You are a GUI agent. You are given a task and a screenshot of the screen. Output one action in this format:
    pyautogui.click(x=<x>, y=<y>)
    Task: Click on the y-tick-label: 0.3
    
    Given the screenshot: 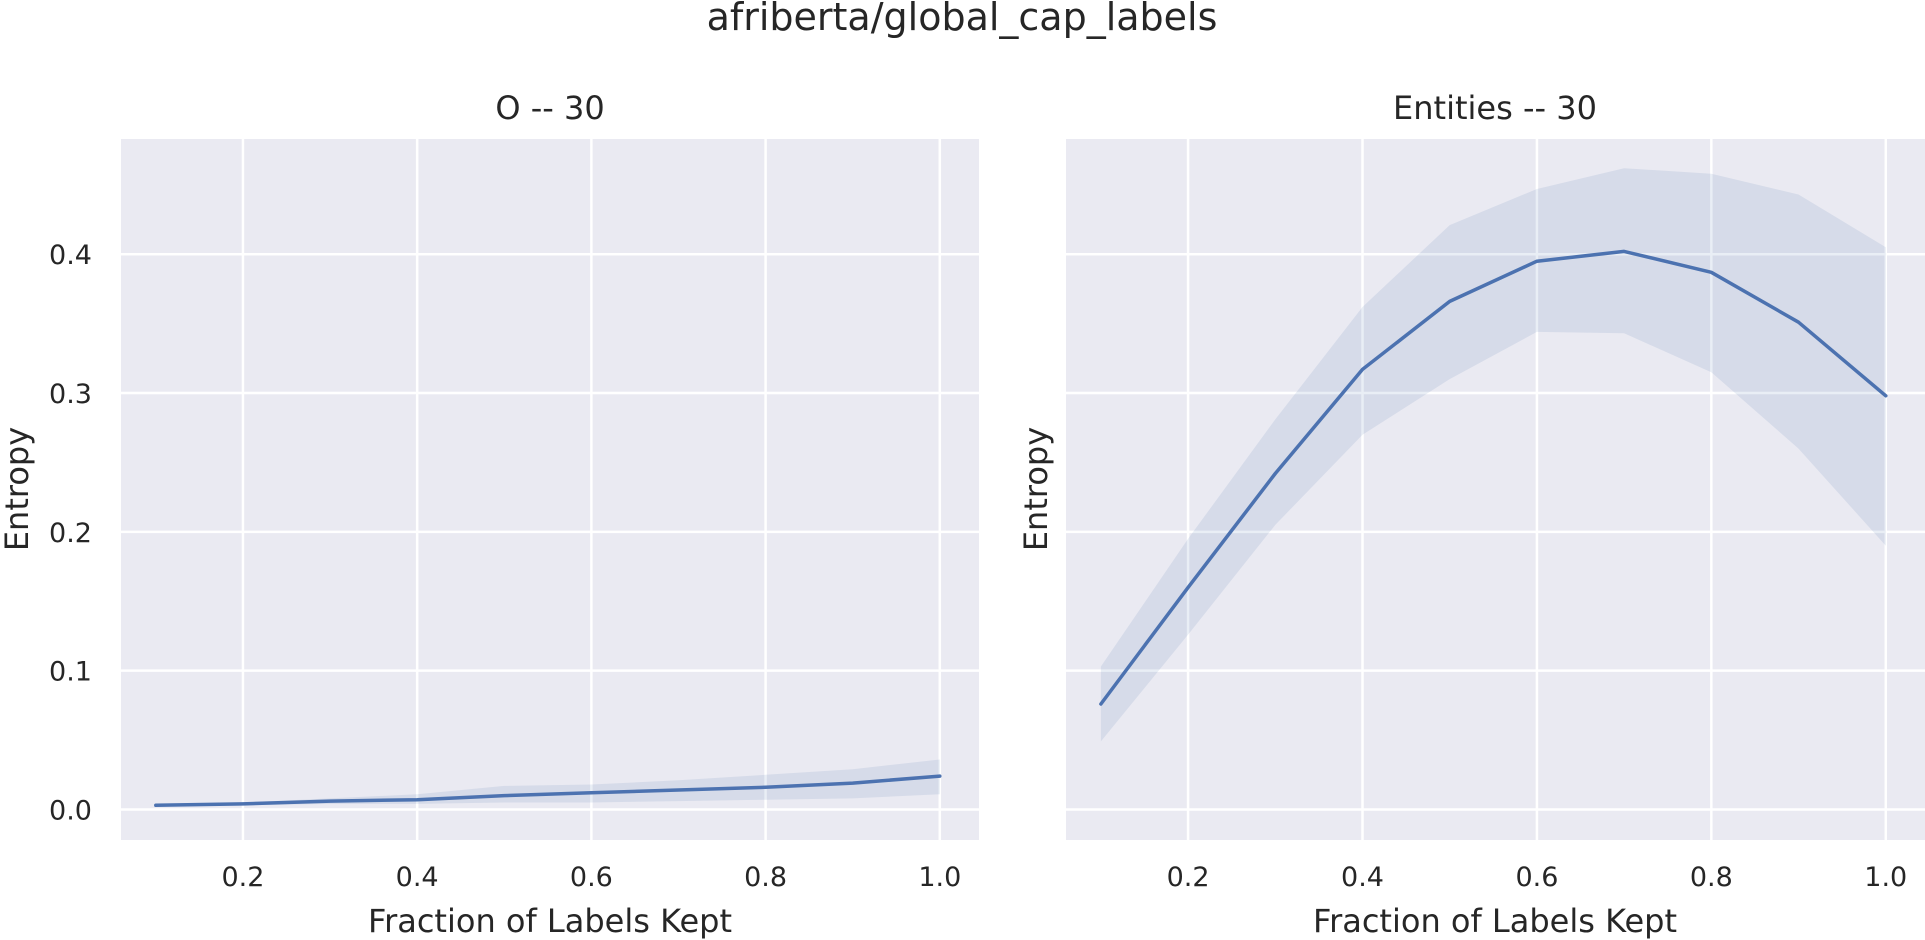 What is the action you would take?
    pyautogui.click(x=70, y=394)
    